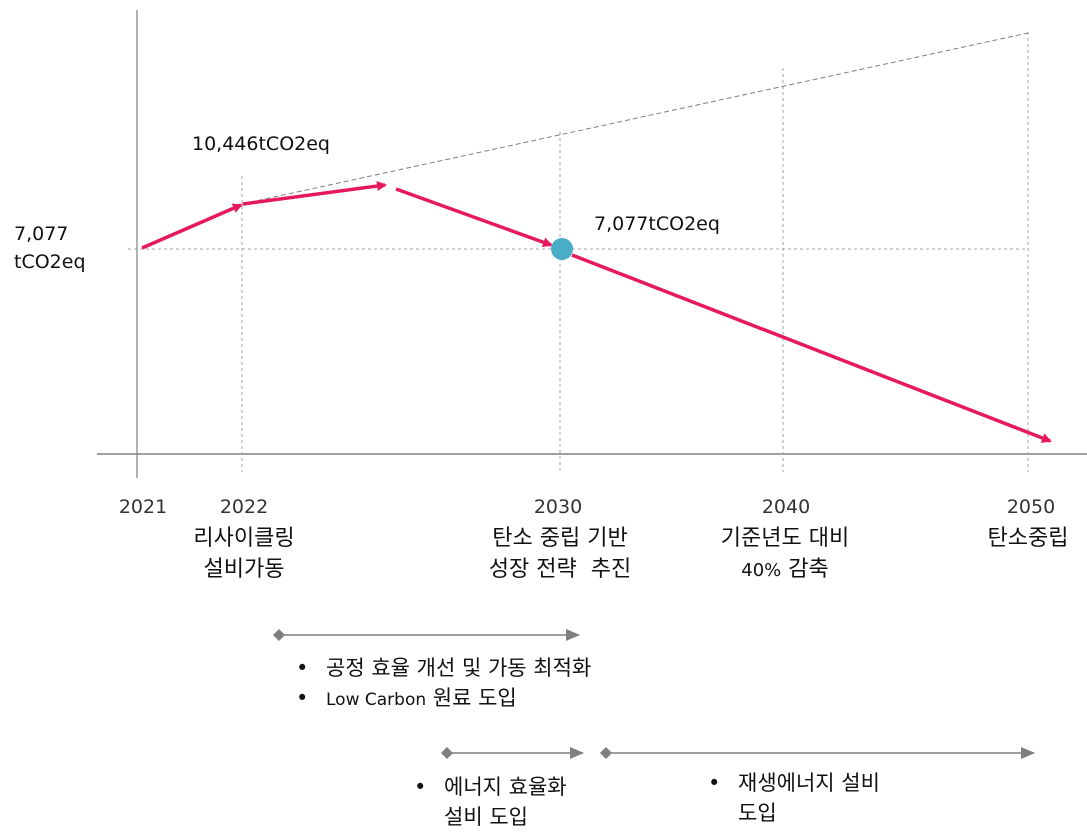  Describe the element at coordinates (786, 507) in the screenshot. I see `year-label-2040: 2040` at that location.